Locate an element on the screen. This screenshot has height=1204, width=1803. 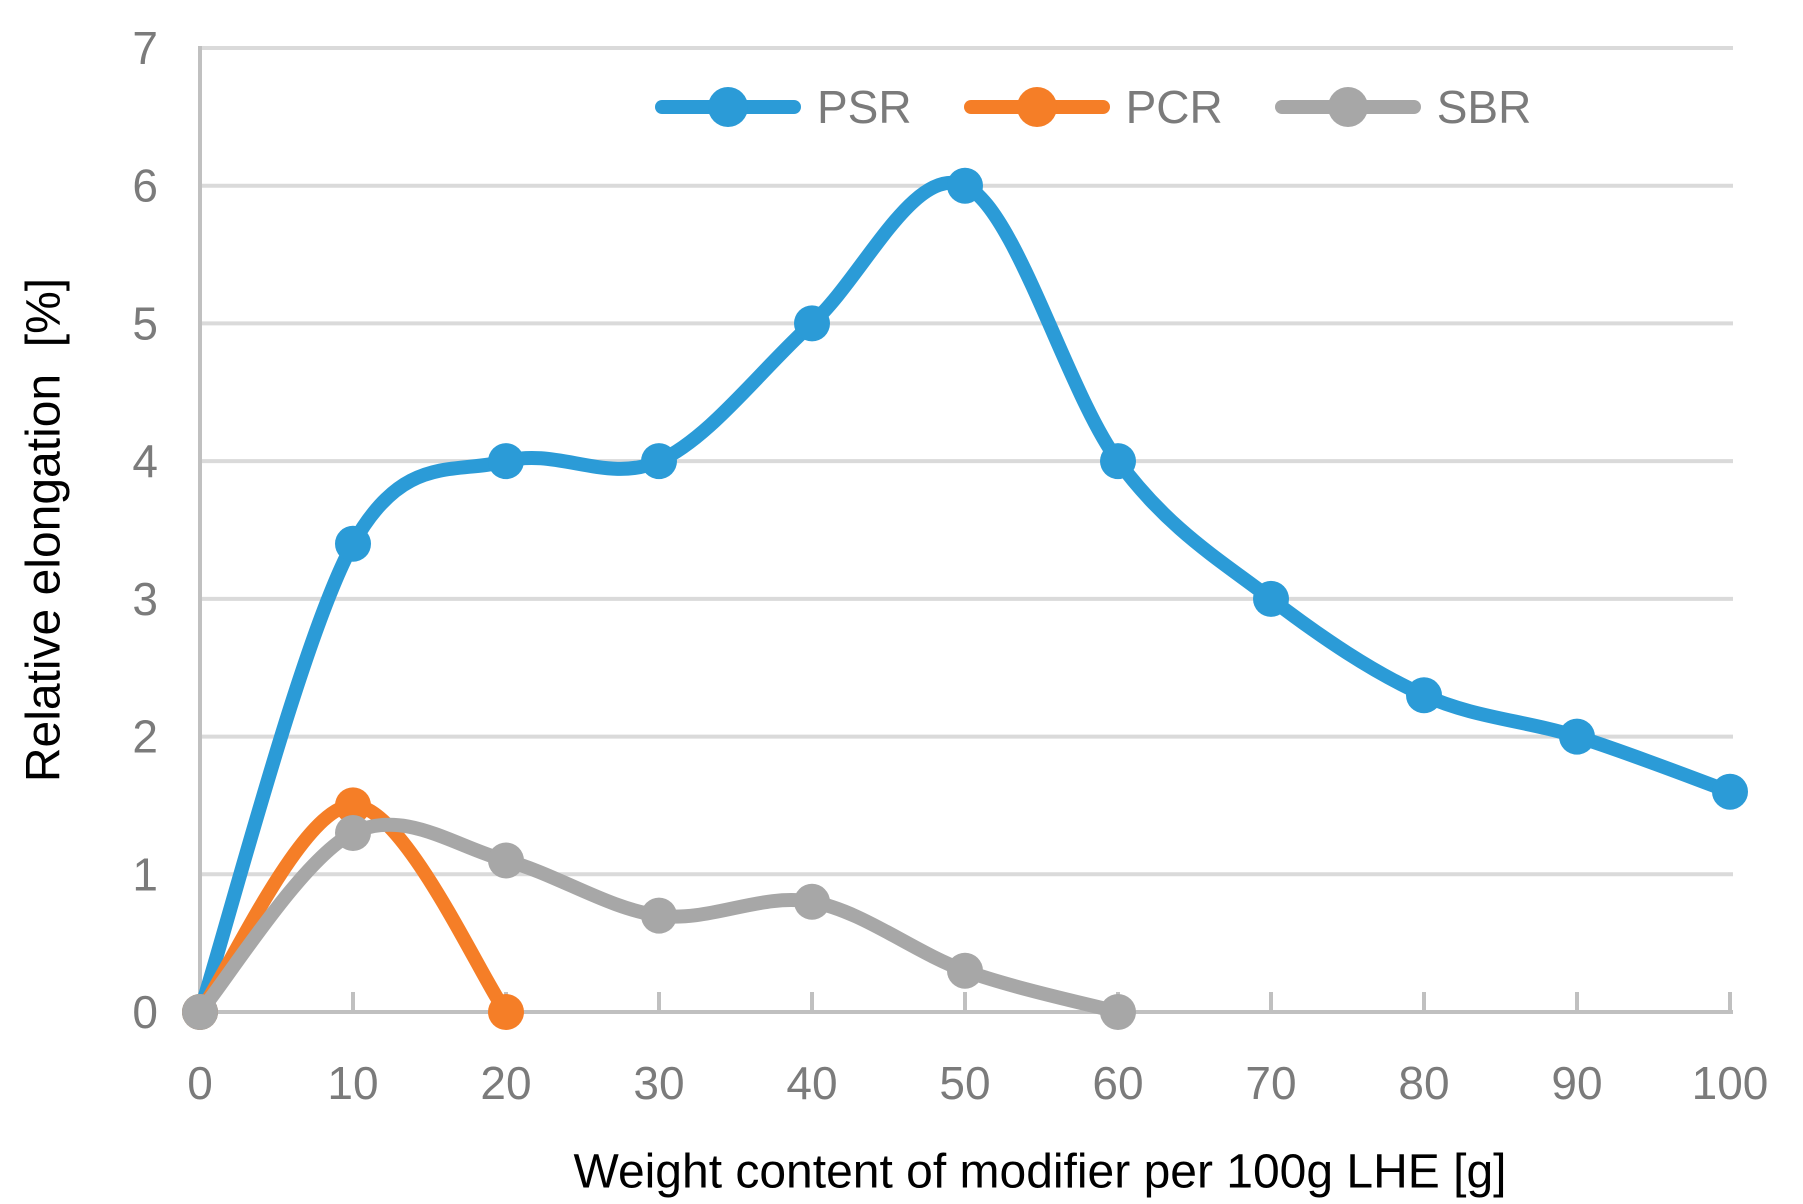
data-point-sbr-x60 is located at coordinates (1118, 1012).